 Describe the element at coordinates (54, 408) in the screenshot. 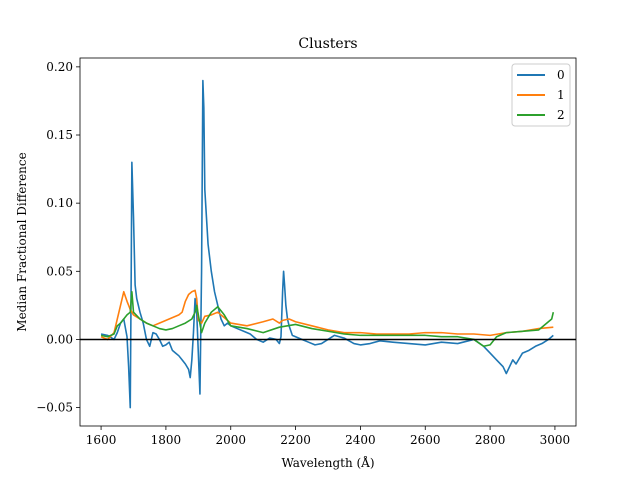

I see `y-tick-label: −0.05` at that location.